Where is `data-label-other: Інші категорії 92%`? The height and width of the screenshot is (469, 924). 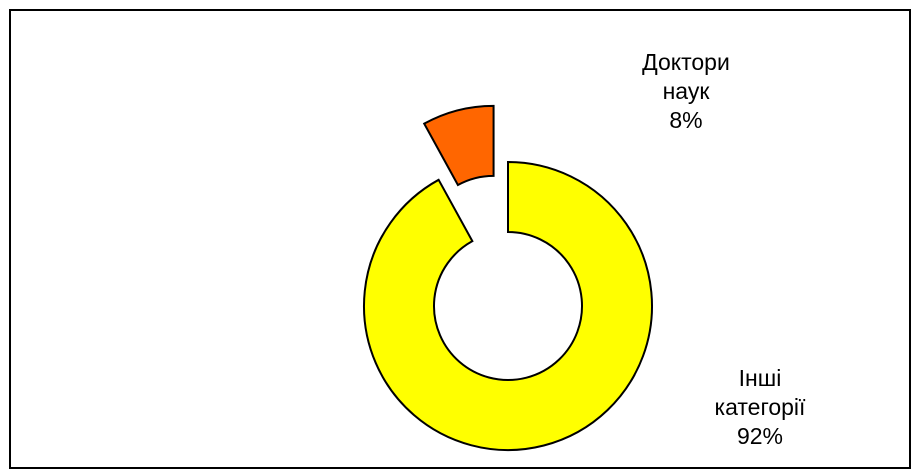
data-label-other: Інші категорії 92% is located at coordinates (760, 407).